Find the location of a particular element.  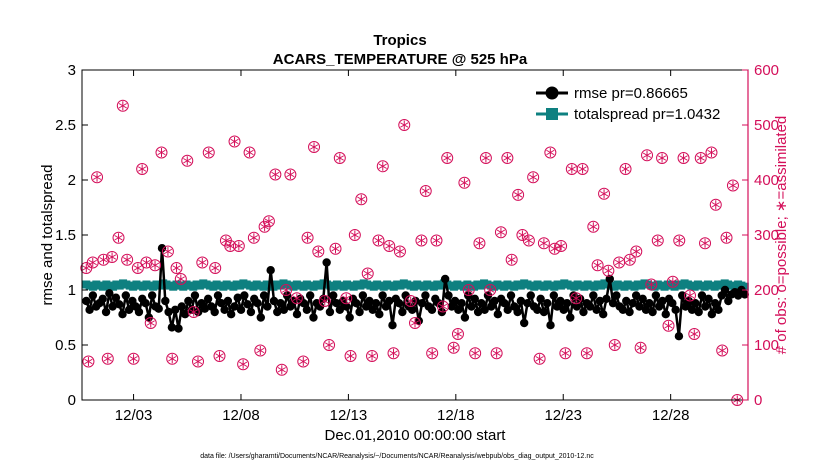

y-axis-right: 0 100 200 300 400 500 600 is located at coordinates (760, 235).